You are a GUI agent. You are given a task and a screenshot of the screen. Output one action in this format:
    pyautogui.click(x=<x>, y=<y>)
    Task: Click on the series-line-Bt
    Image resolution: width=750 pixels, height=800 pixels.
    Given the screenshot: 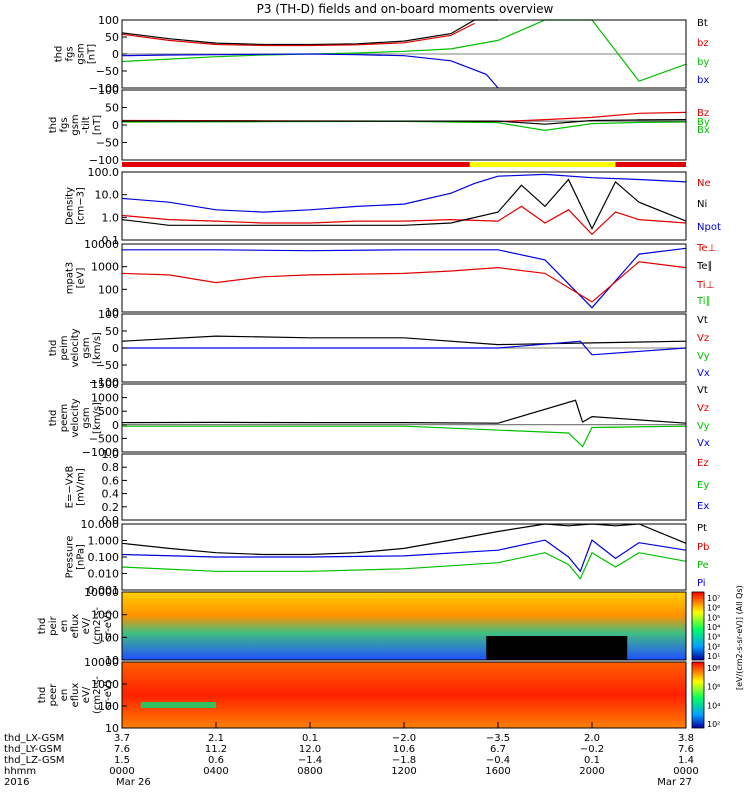 What is the action you would take?
    pyautogui.click(x=309, y=32)
    